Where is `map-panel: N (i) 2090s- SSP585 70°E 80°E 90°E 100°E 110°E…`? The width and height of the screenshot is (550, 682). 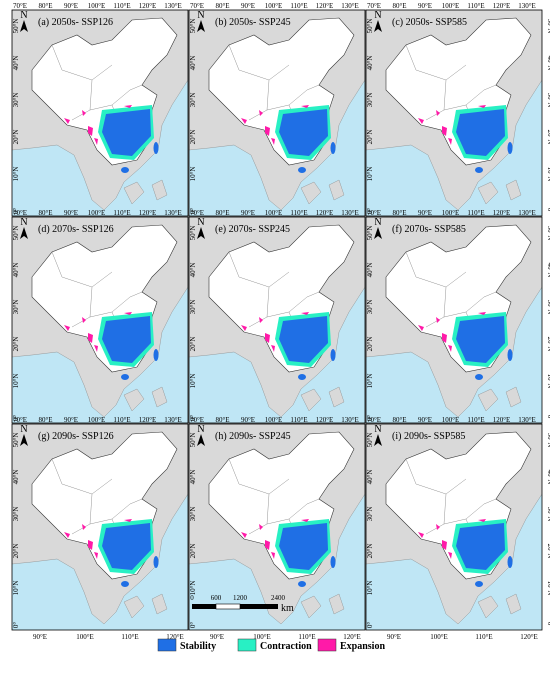
map-panel: N (i) 2090s- SSP585 70°E 80°E 90°E 100°E 110°E… is located at coordinates (457, 528).